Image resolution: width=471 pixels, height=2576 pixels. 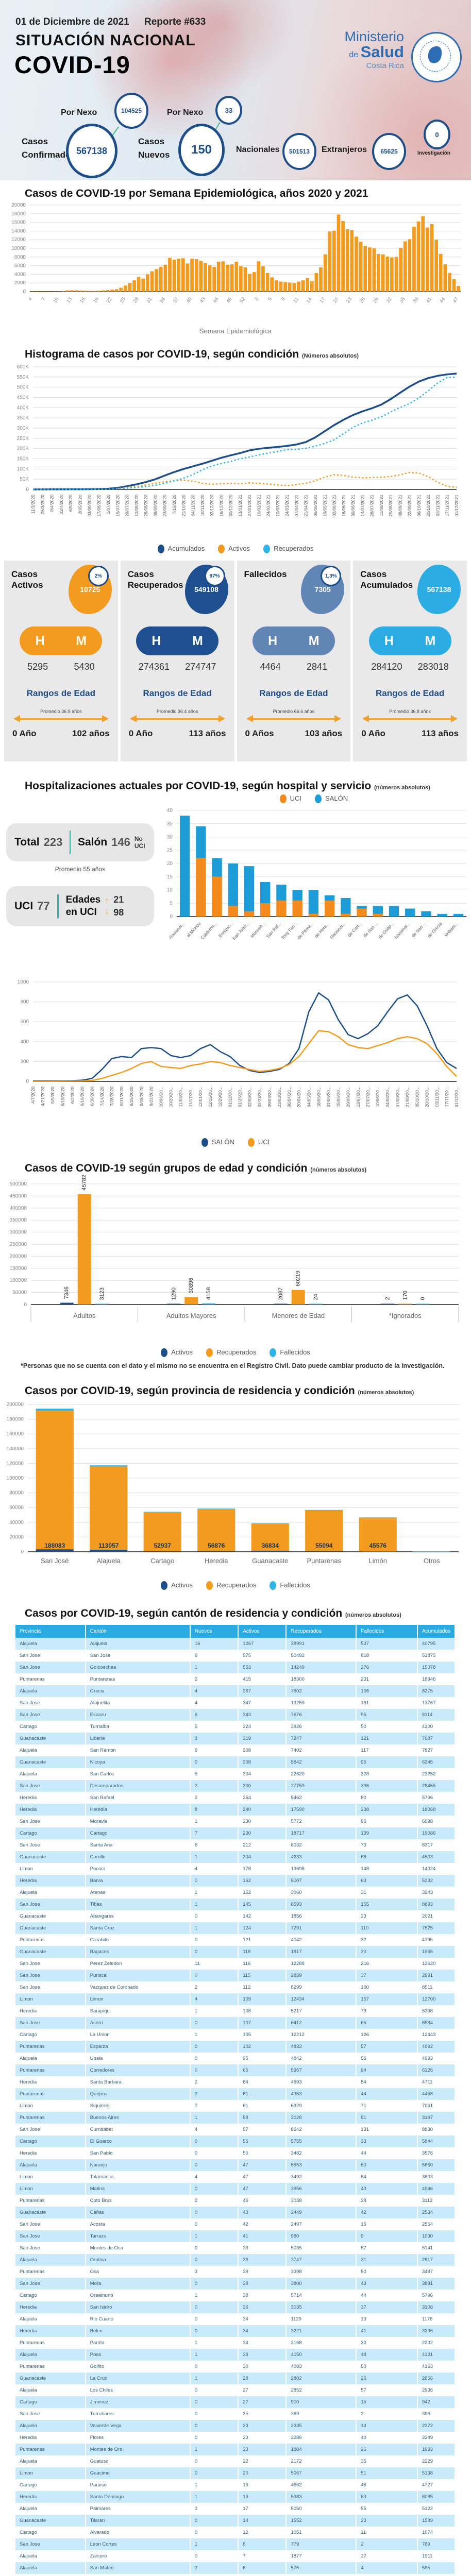 What do you see at coordinates (436, 1786) in the screenshot?
I see `table-cell: 28455` at bounding box center [436, 1786].